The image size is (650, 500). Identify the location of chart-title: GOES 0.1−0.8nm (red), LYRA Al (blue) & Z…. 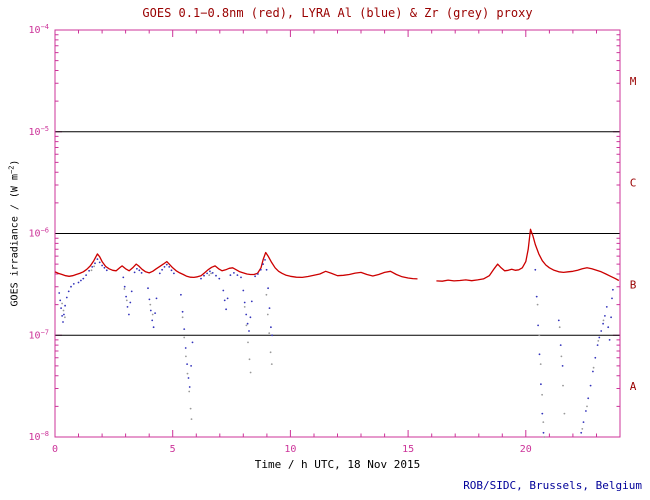
(337, 13).